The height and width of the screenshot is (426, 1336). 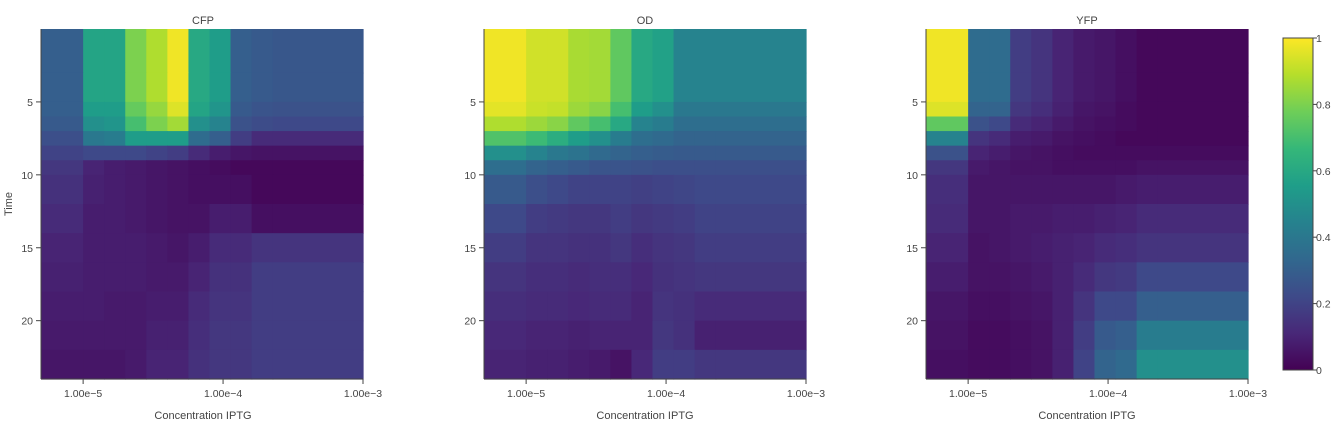 What do you see at coordinates (666, 394) in the screenshot?
I see `x-tick-label: 1.00e−4` at bounding box center [666, 394].